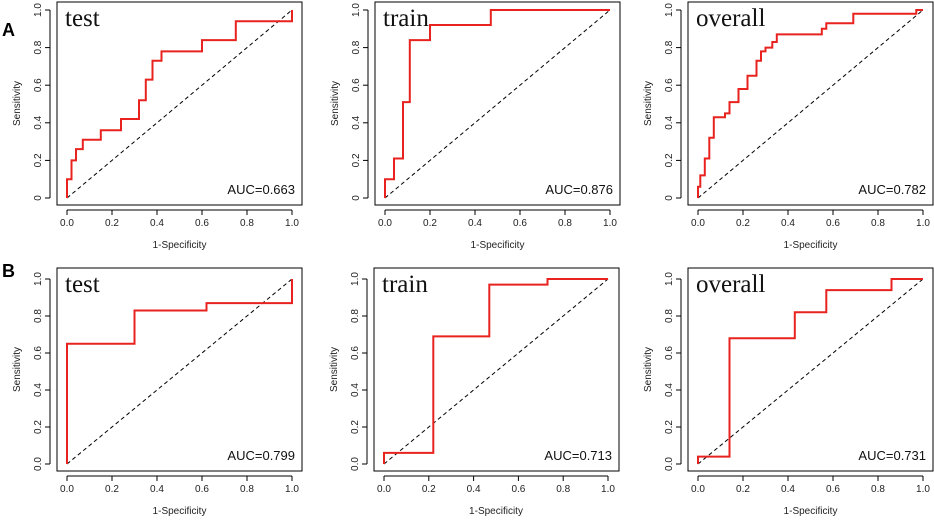  I want to click on auc-label: AUC=0.782, so click(892, 189).